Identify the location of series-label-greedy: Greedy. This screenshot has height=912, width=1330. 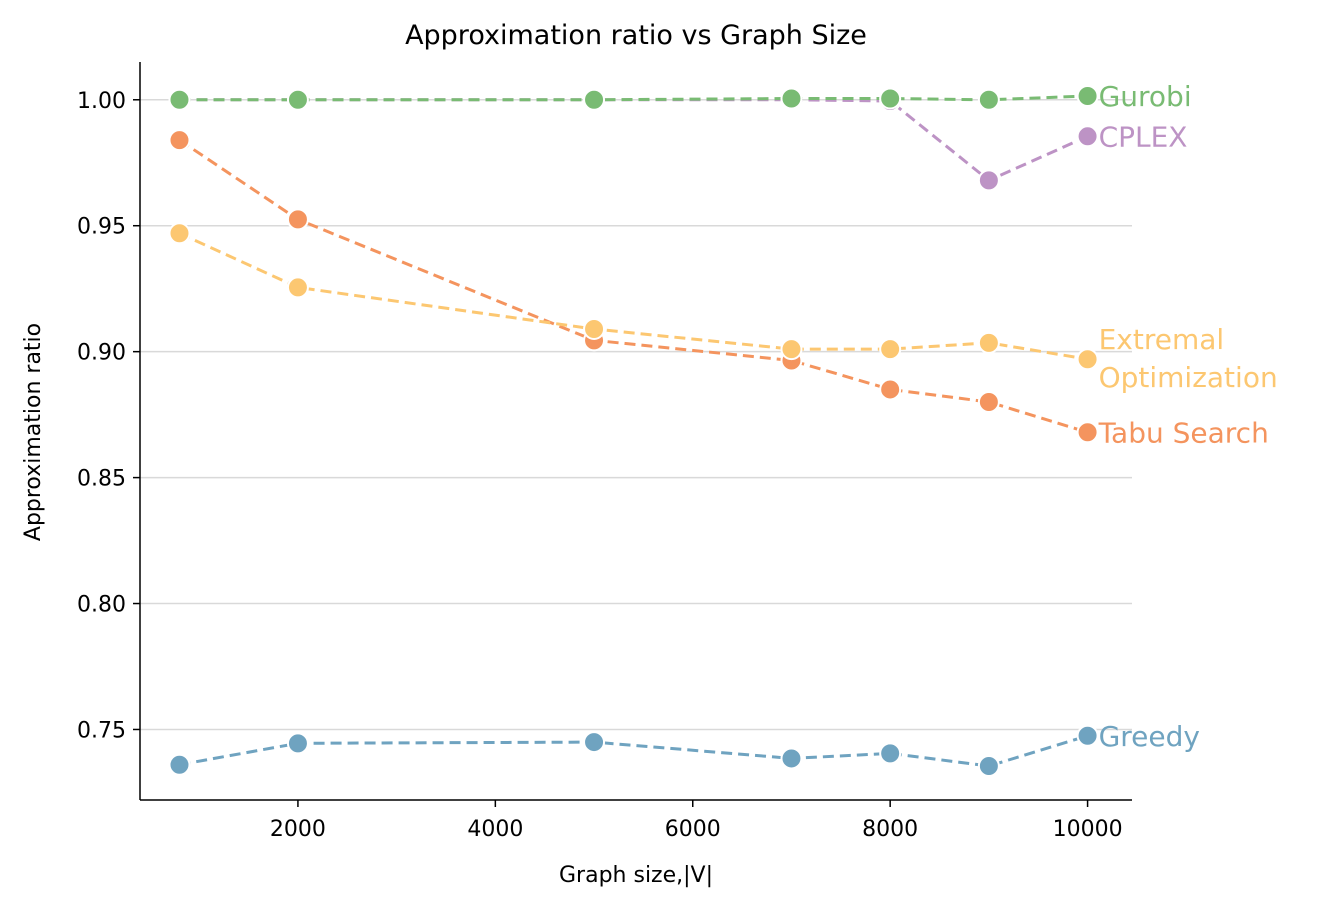
(1149, 736).